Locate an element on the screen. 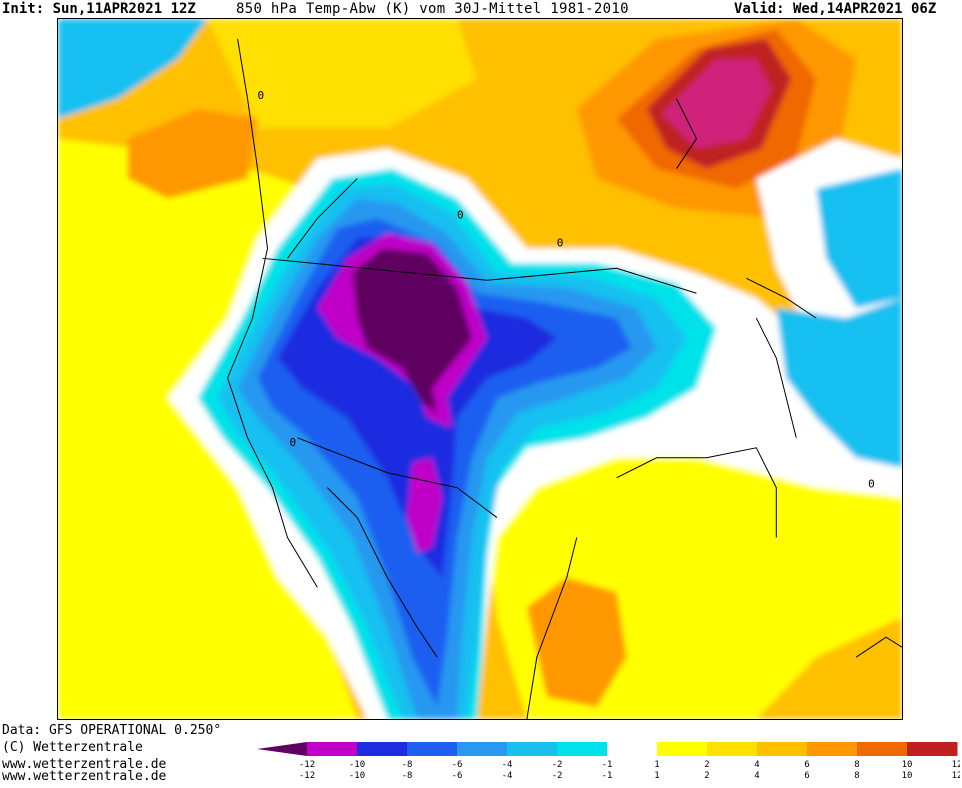  legend-label-top: 1 is located at coordinates (656, 765).